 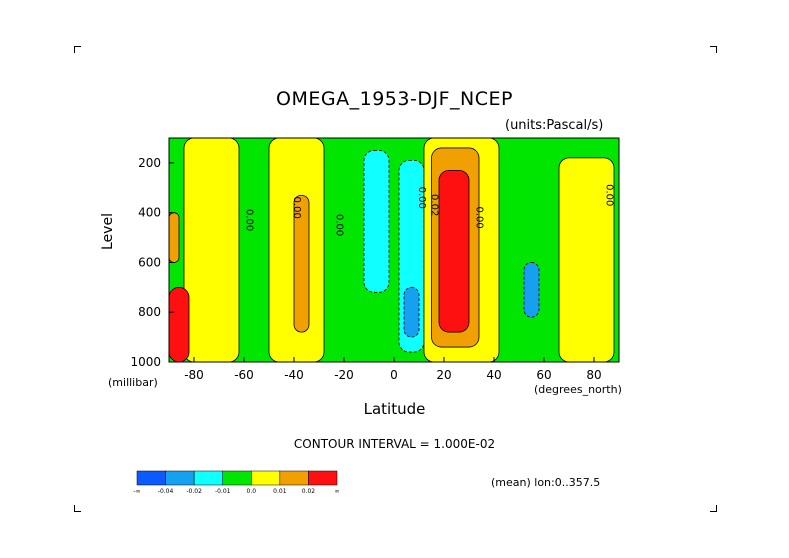 I want to click on x-tick-label: 80, so click(x=593, y=375).